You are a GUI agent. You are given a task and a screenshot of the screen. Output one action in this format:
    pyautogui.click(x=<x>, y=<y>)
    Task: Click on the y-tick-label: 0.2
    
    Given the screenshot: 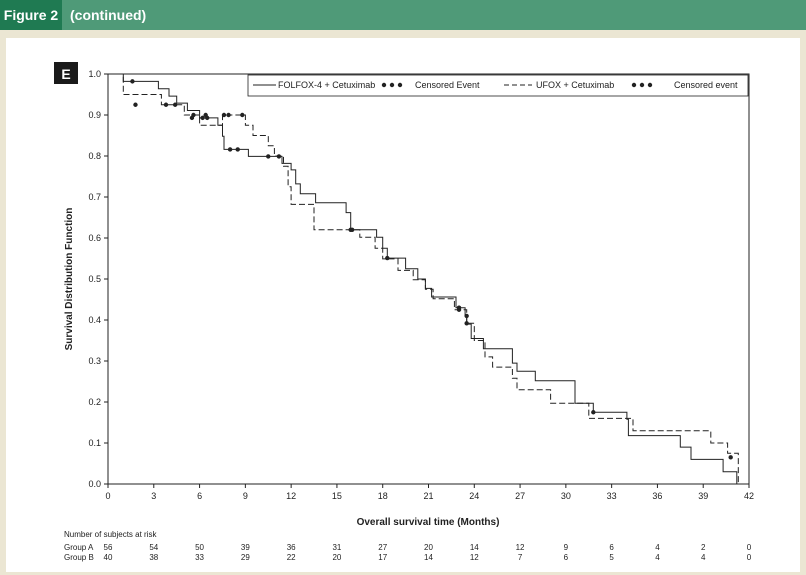 What is the action you would take?
    pyautogui.click(x=94, y=402)
    